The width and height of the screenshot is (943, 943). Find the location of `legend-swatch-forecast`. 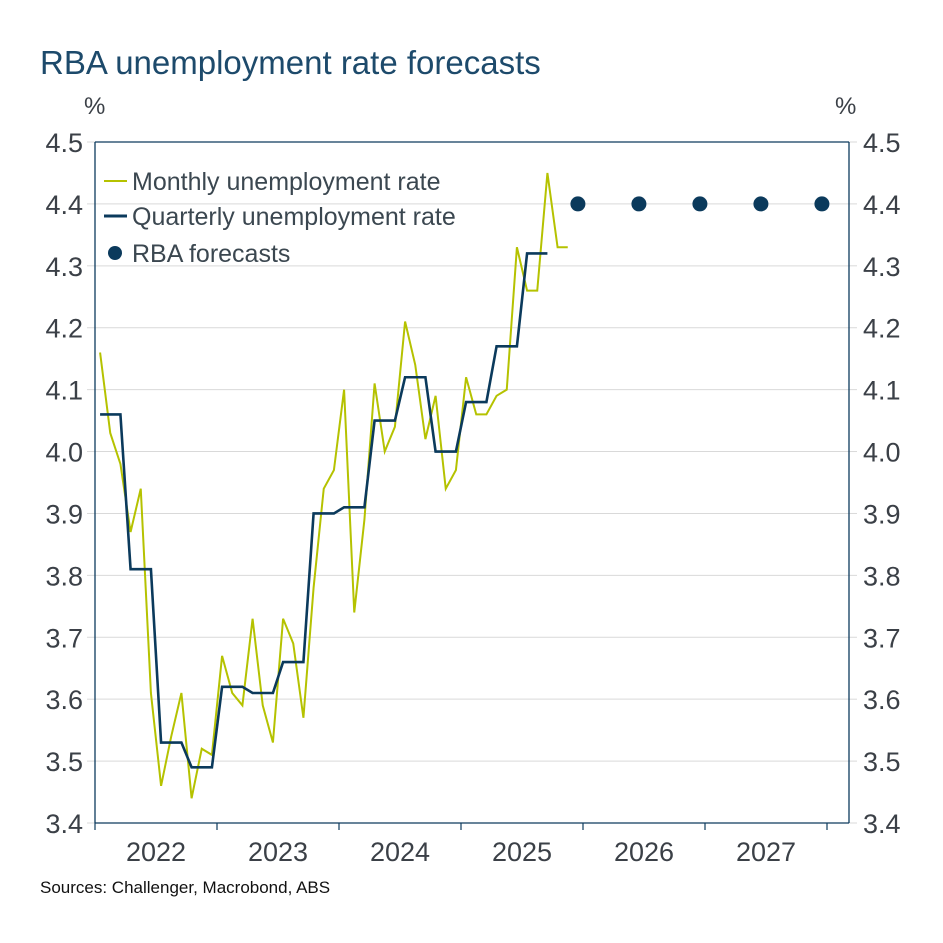

legend-swatch-forecast is located at coordinates (115, 253).